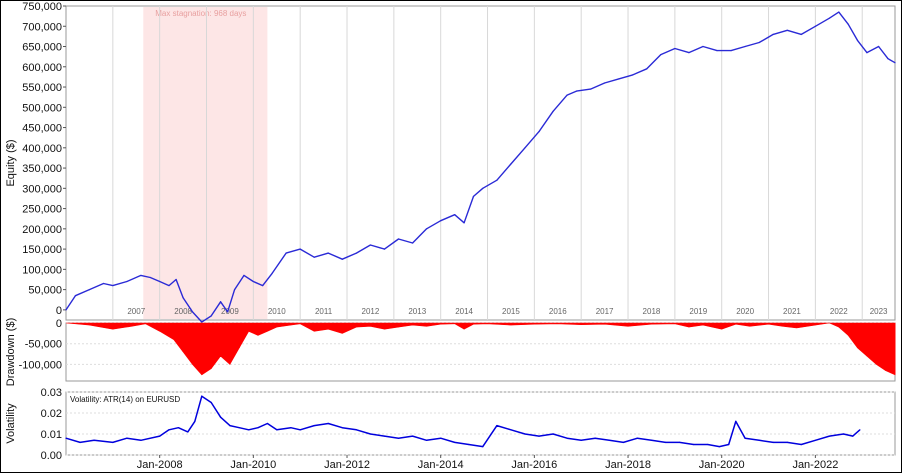 This screenshot has width=902, height=473. Describe the element at coordinates (42, 68) in the screenshot. I see `y-tick-label: 600,000` at that location.